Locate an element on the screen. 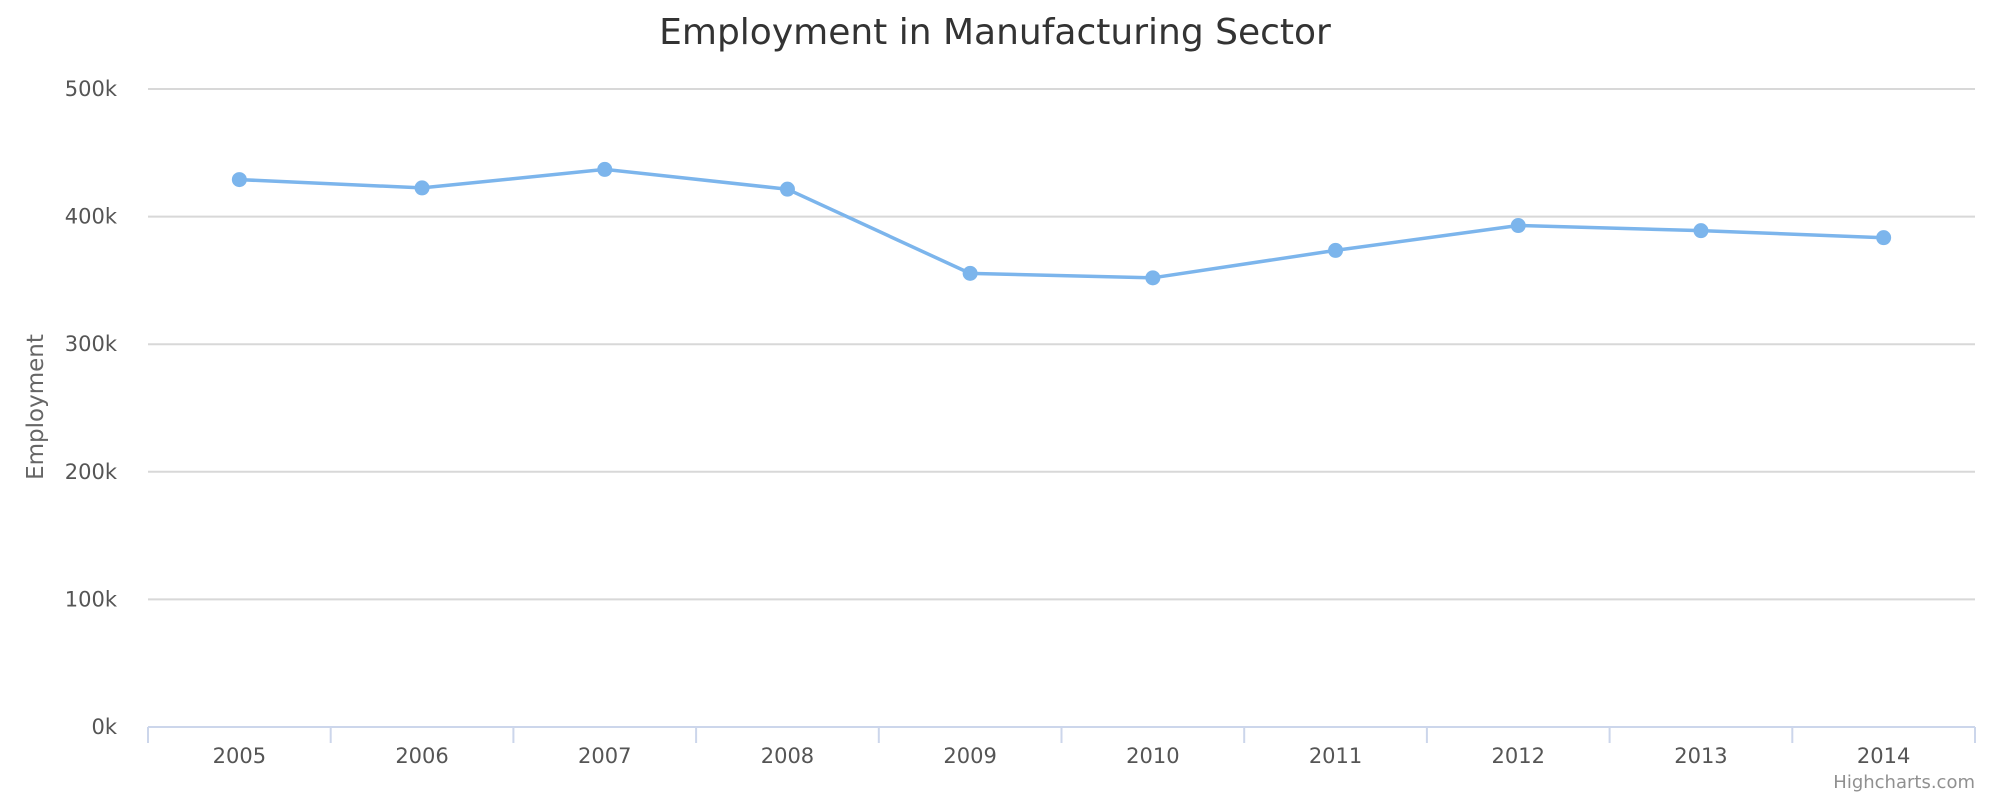  series-line is located at coordinates (1061, 223).